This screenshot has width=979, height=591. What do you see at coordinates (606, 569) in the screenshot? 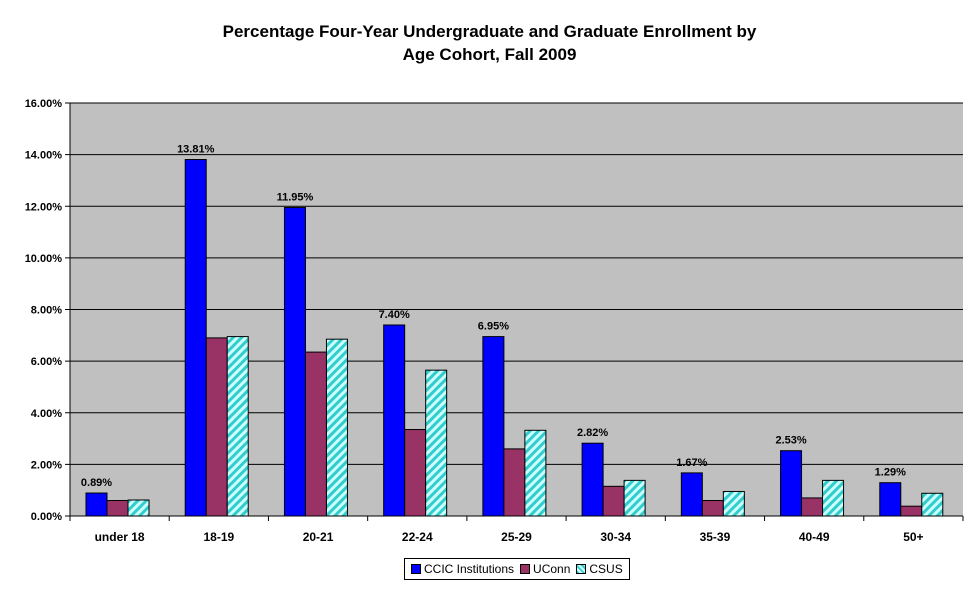
I see `legend-label-csus: CSUS` at bounding box center [606, 569].